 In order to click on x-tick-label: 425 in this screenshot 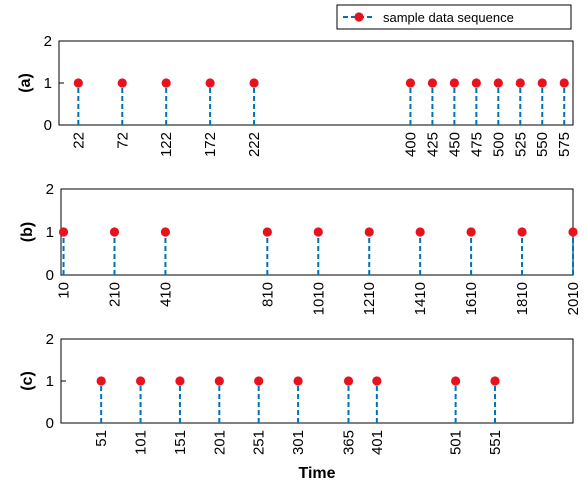, I will do `click(432, 144)`.